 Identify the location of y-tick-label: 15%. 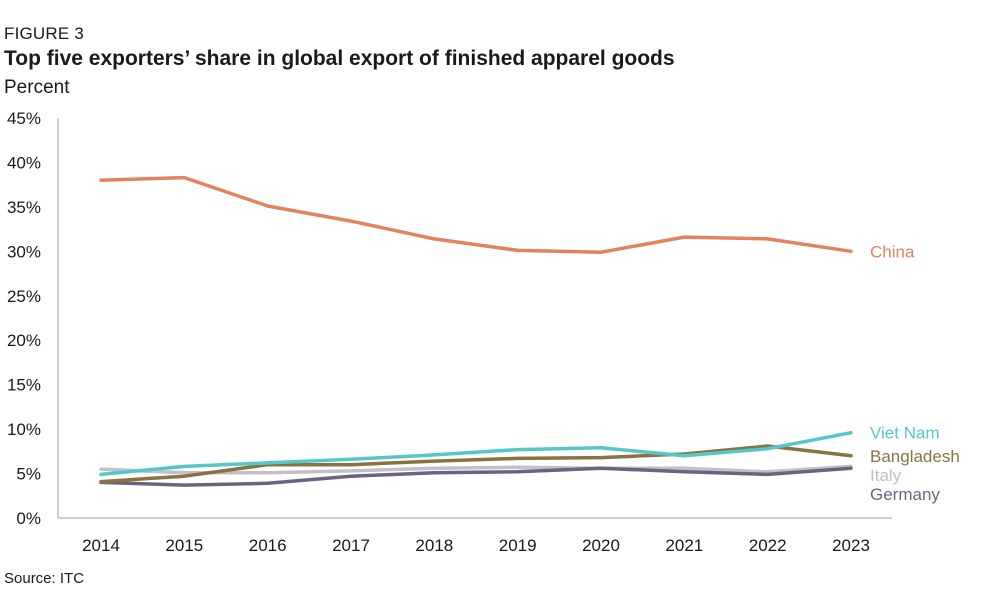
(24, 385).